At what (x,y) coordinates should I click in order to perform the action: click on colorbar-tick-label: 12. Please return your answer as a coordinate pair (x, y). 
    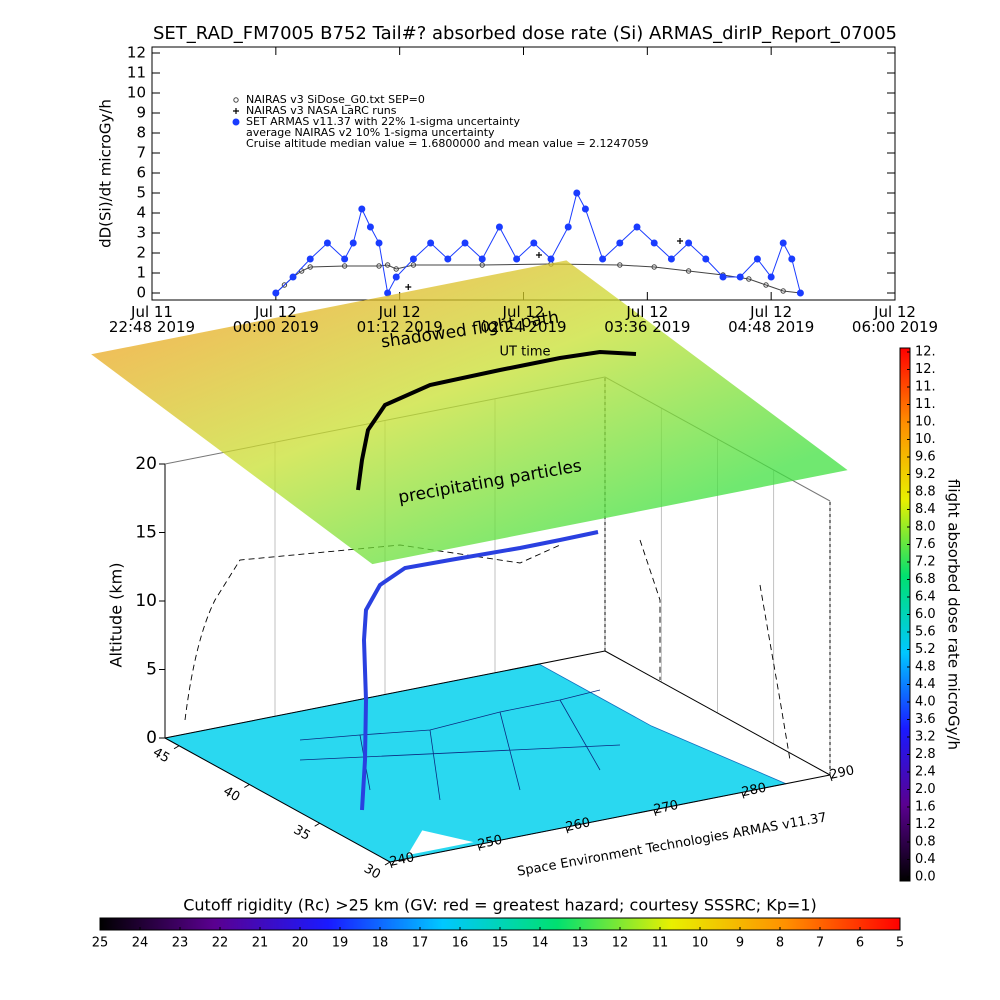
    Looking at the image, I should click on (620, 943).